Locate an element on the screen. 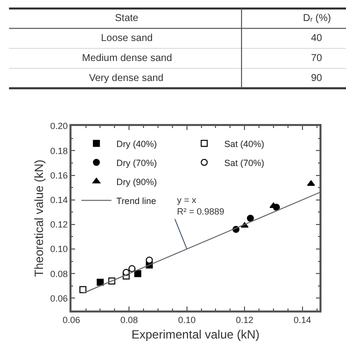  legend-label: Trend line is located at coordinates (136, 201).